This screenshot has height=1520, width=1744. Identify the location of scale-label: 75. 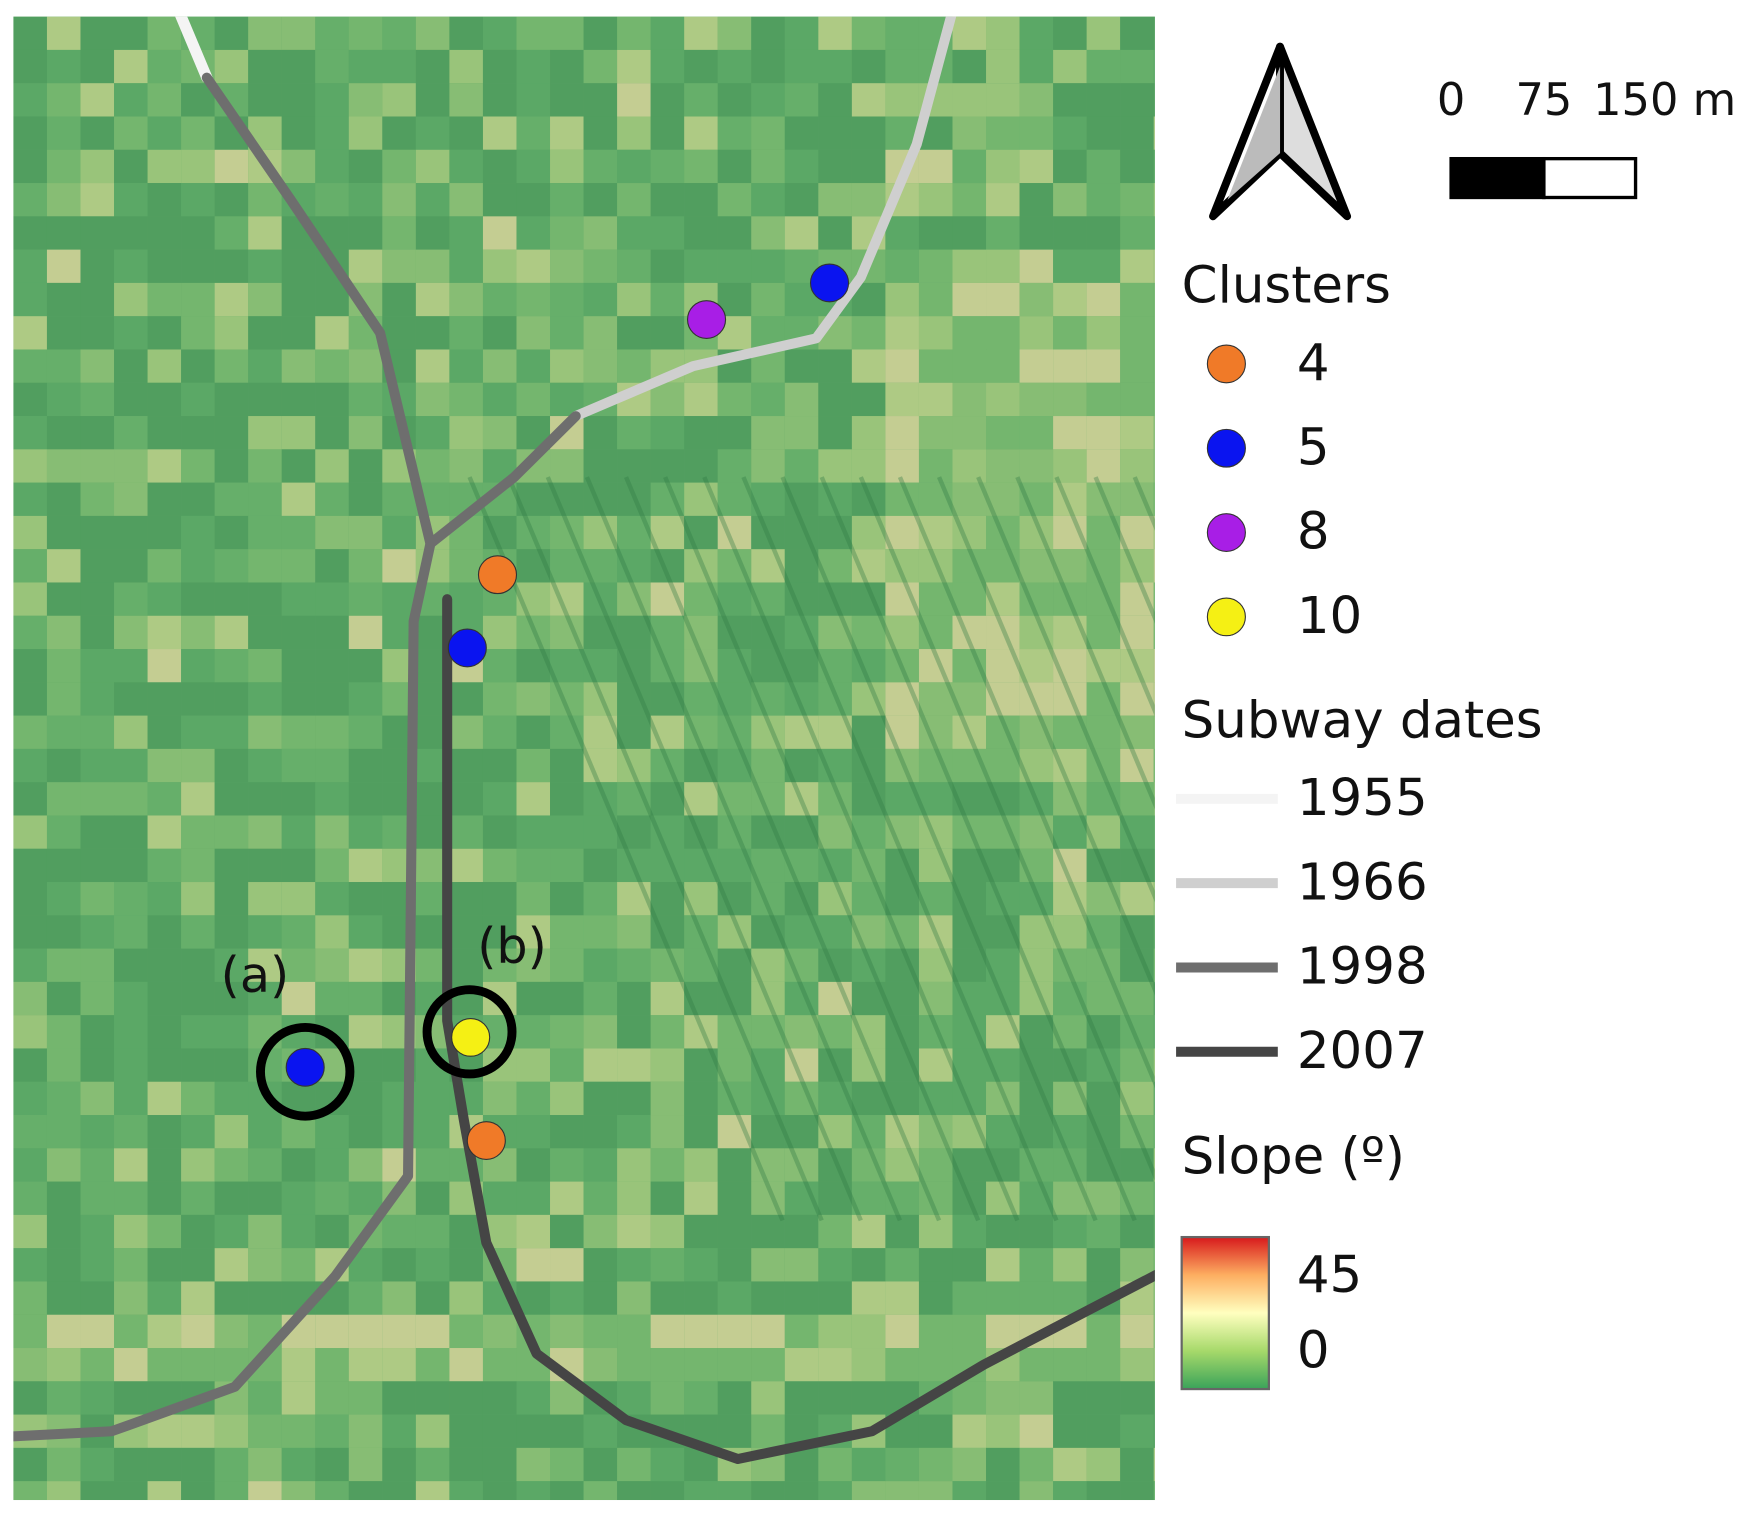
(1543, 100).